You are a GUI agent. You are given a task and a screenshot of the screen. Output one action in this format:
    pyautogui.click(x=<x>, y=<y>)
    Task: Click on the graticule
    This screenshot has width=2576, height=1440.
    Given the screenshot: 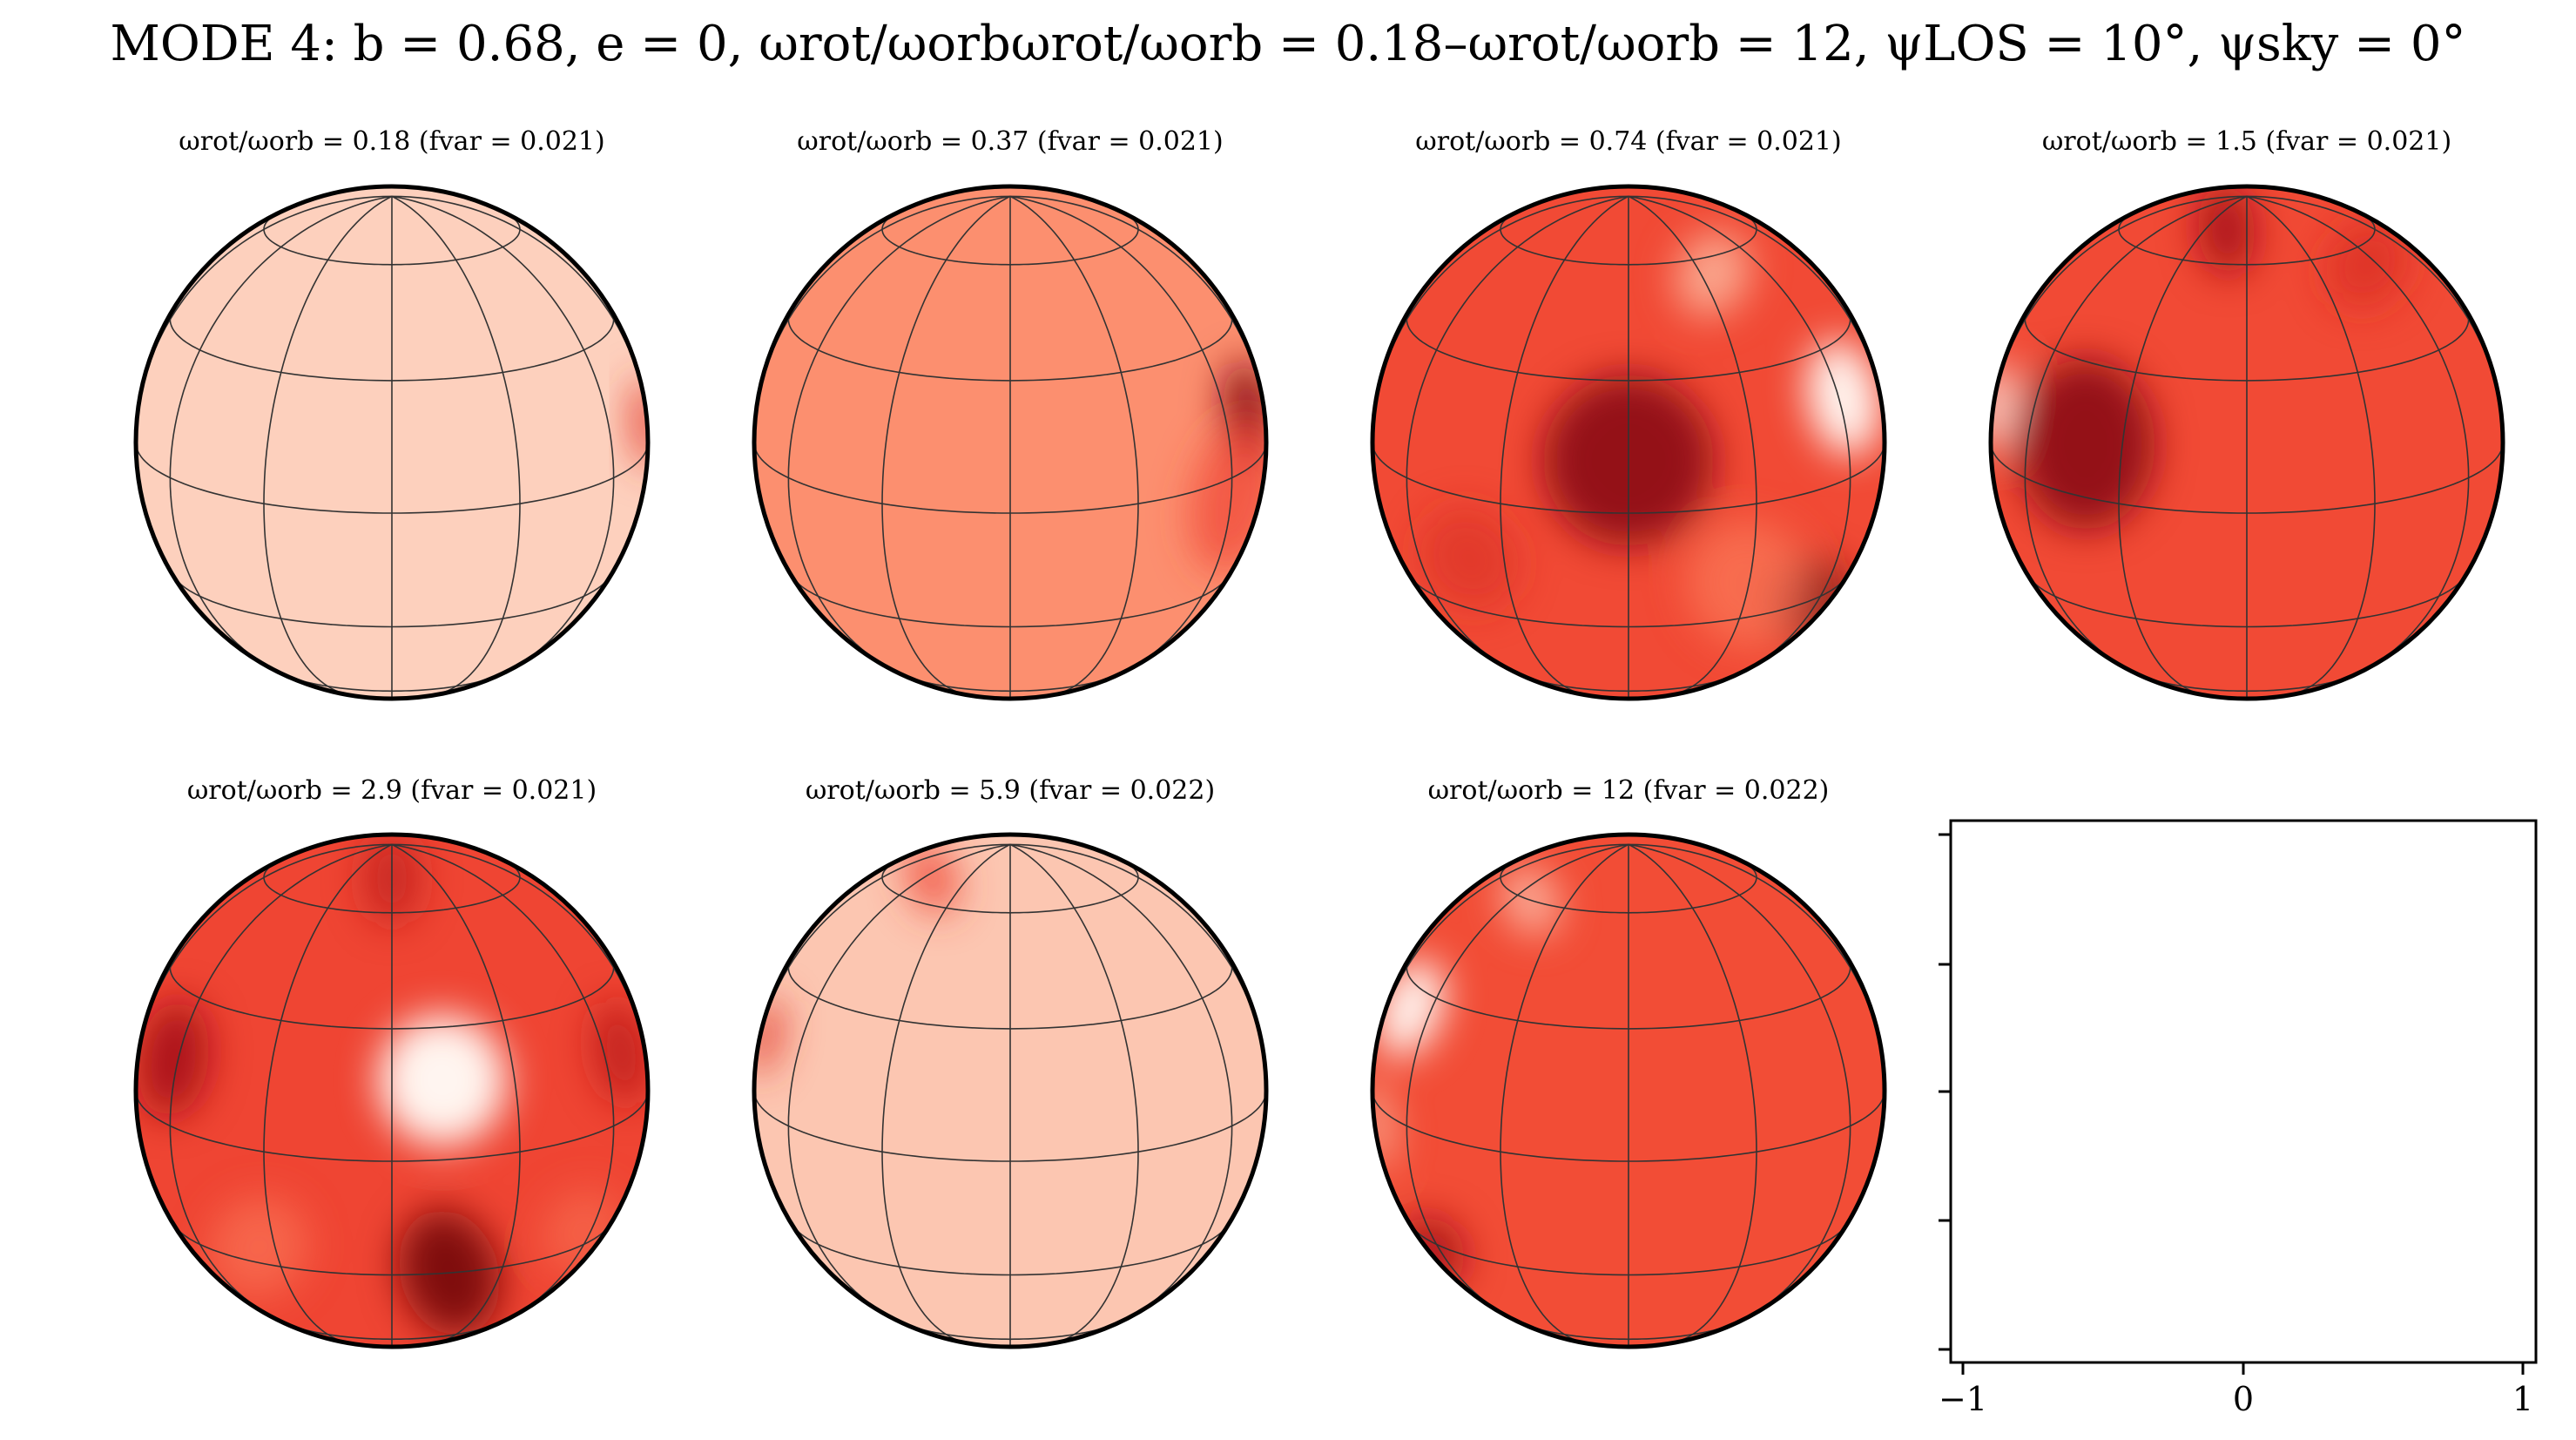 What is the action you would take?
    pyautogui.click(x=392, y=1095)
    